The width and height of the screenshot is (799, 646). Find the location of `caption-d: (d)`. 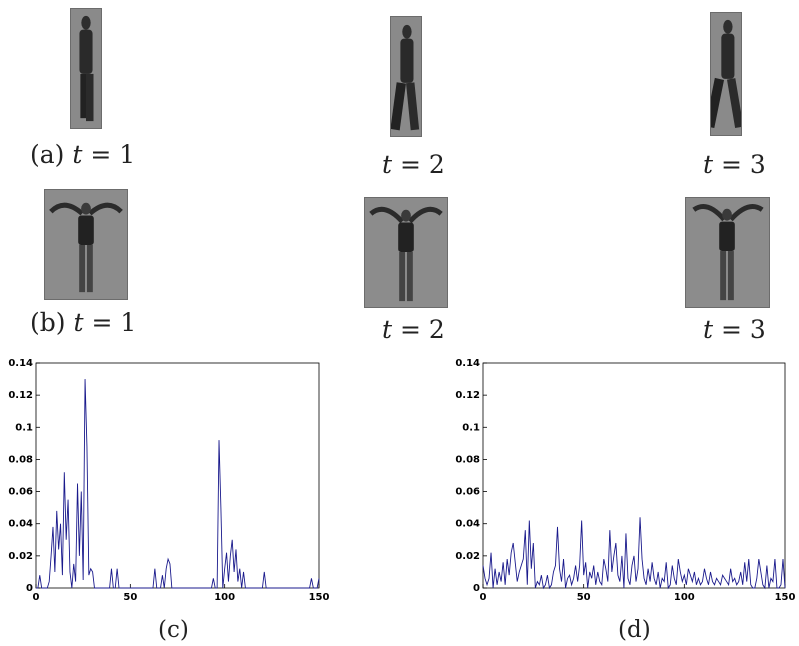

caption-d: (d) is located at coordinates (634, 630).